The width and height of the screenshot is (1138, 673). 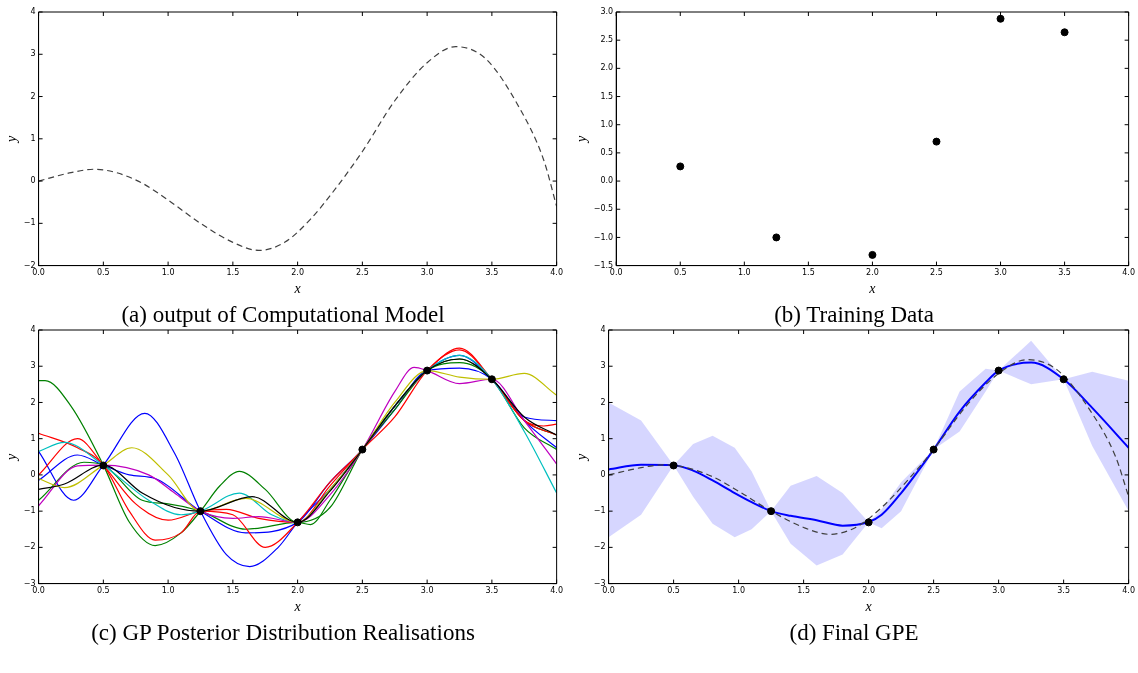 I want to click on y-tick-label: 2.0, so click(x=607, y=68).